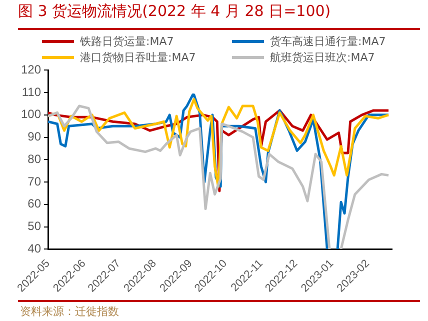  Describe the element at coordinates (174, 11) in the screenshot. I see `chart-title: 图 3 货运物流情况(2022 年 4 月 28 日=100)` at that location.